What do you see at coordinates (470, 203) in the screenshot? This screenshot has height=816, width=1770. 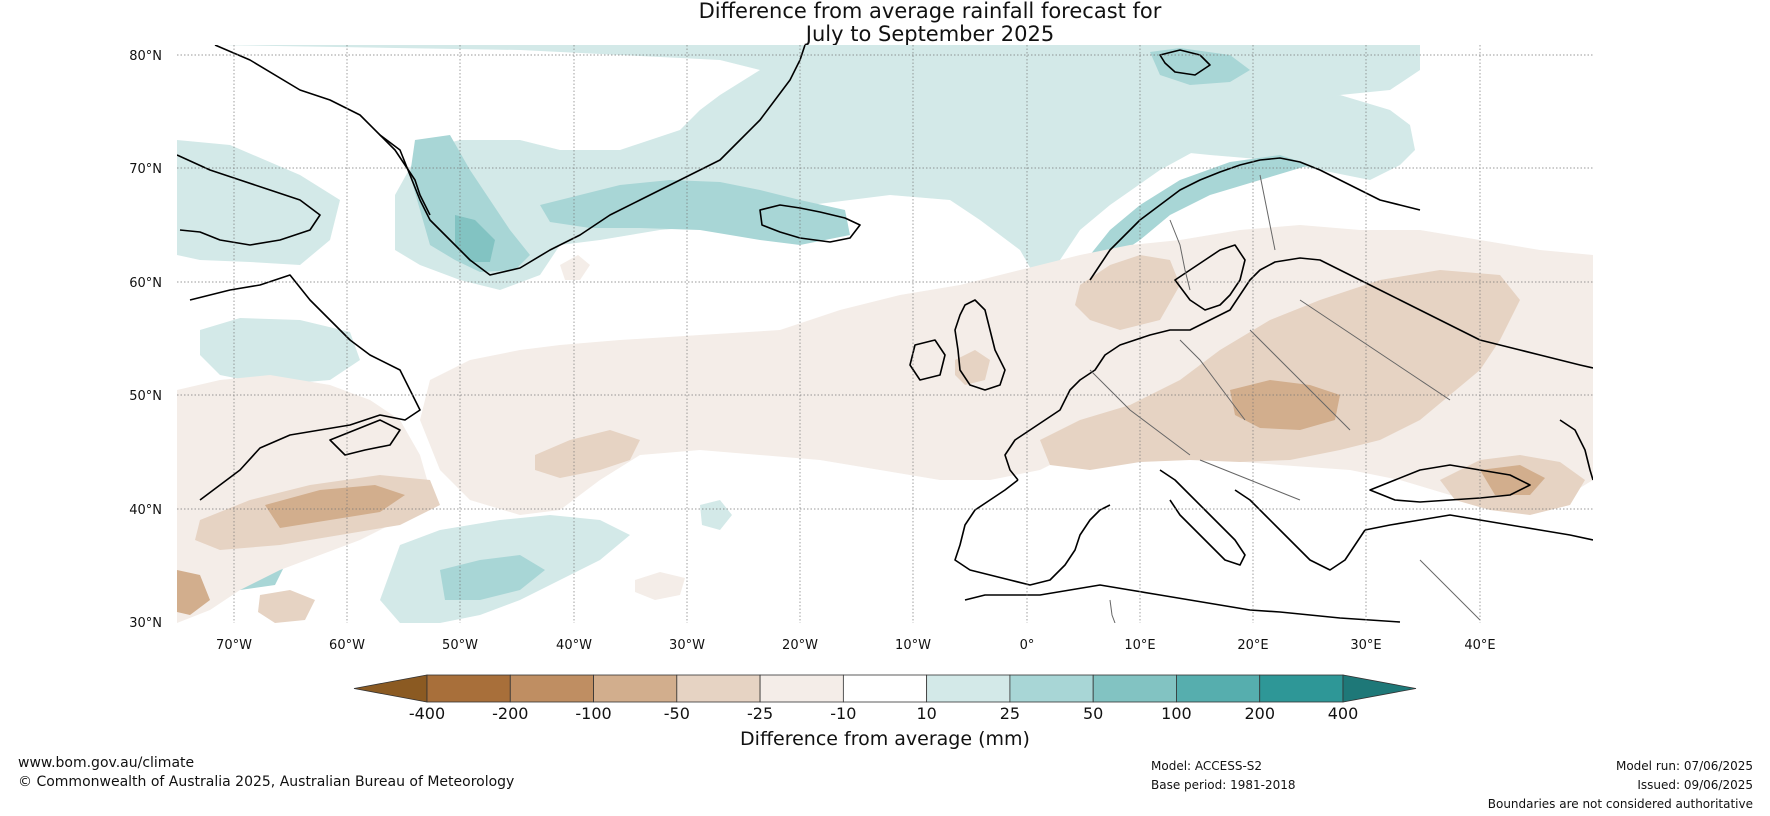 I see `wet-region-greenland-south` at bounding box center [470, 203].